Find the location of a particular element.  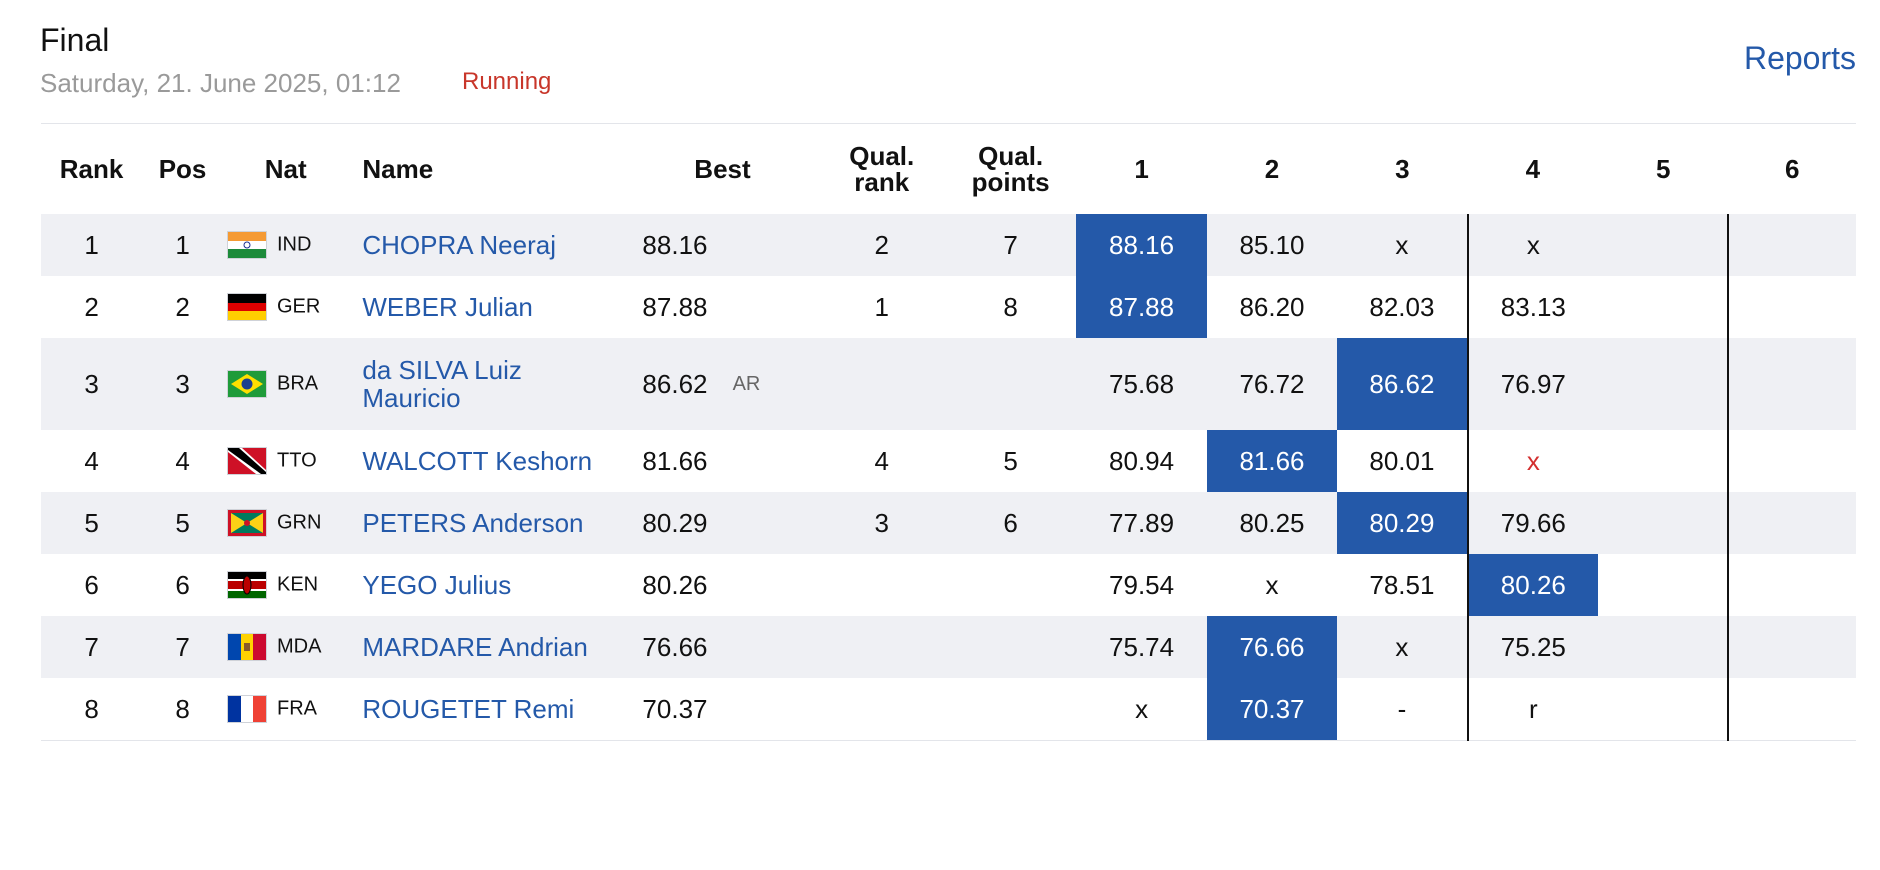

col-pos: Pos is located at coordinates (182, 169).